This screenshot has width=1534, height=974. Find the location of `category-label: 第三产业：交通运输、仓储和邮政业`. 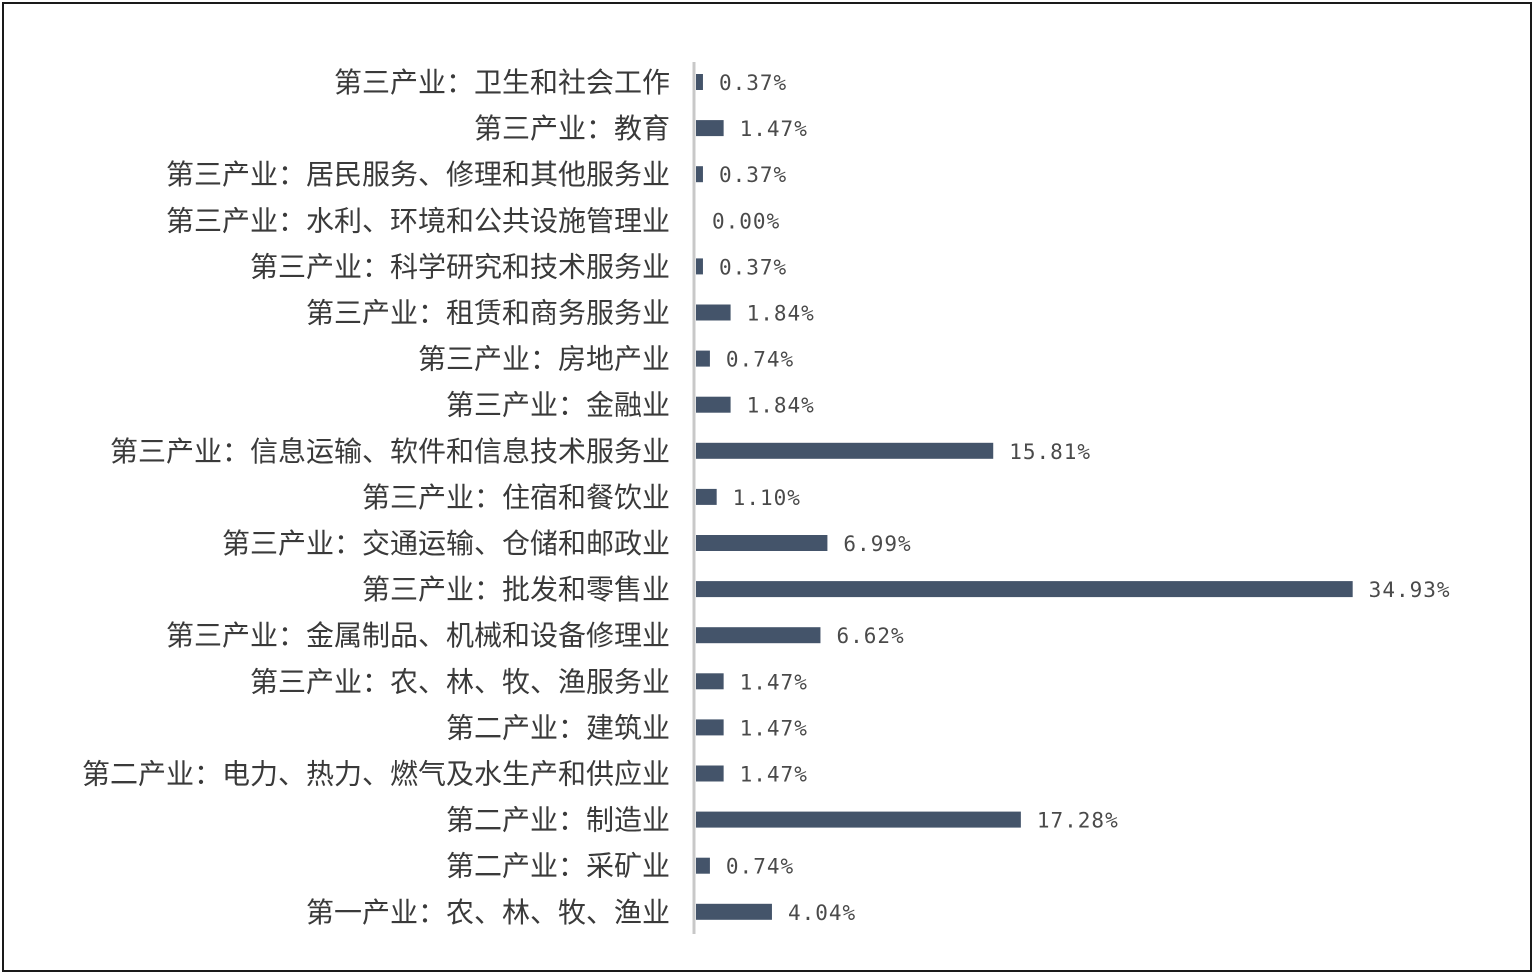

category-label: 第三产业：交通运输、仓储和邮政业 is located at coordinates (446, 543).